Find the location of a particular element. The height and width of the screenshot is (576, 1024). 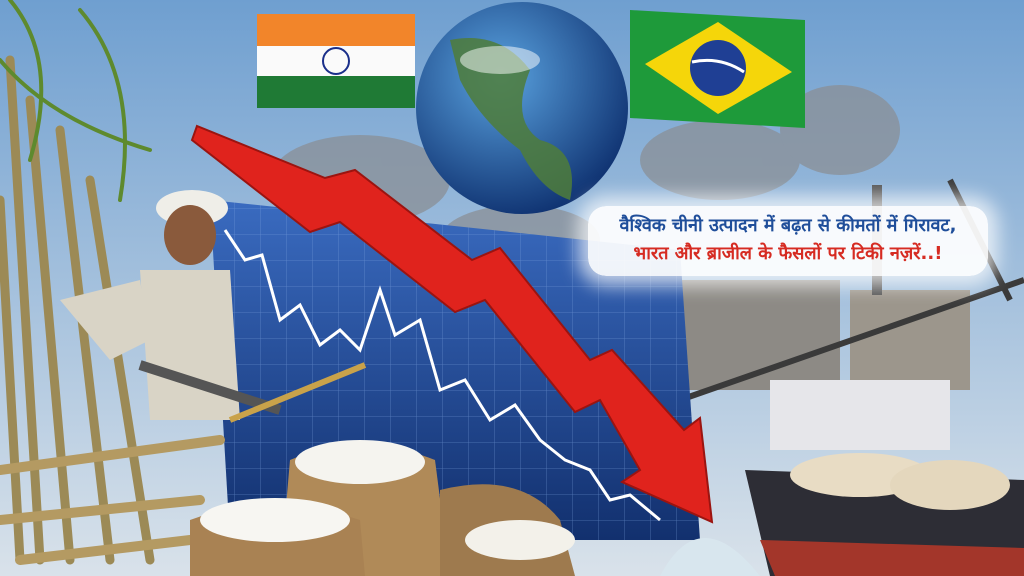

sugarcane-farmer is located at coordinates (213, 306).